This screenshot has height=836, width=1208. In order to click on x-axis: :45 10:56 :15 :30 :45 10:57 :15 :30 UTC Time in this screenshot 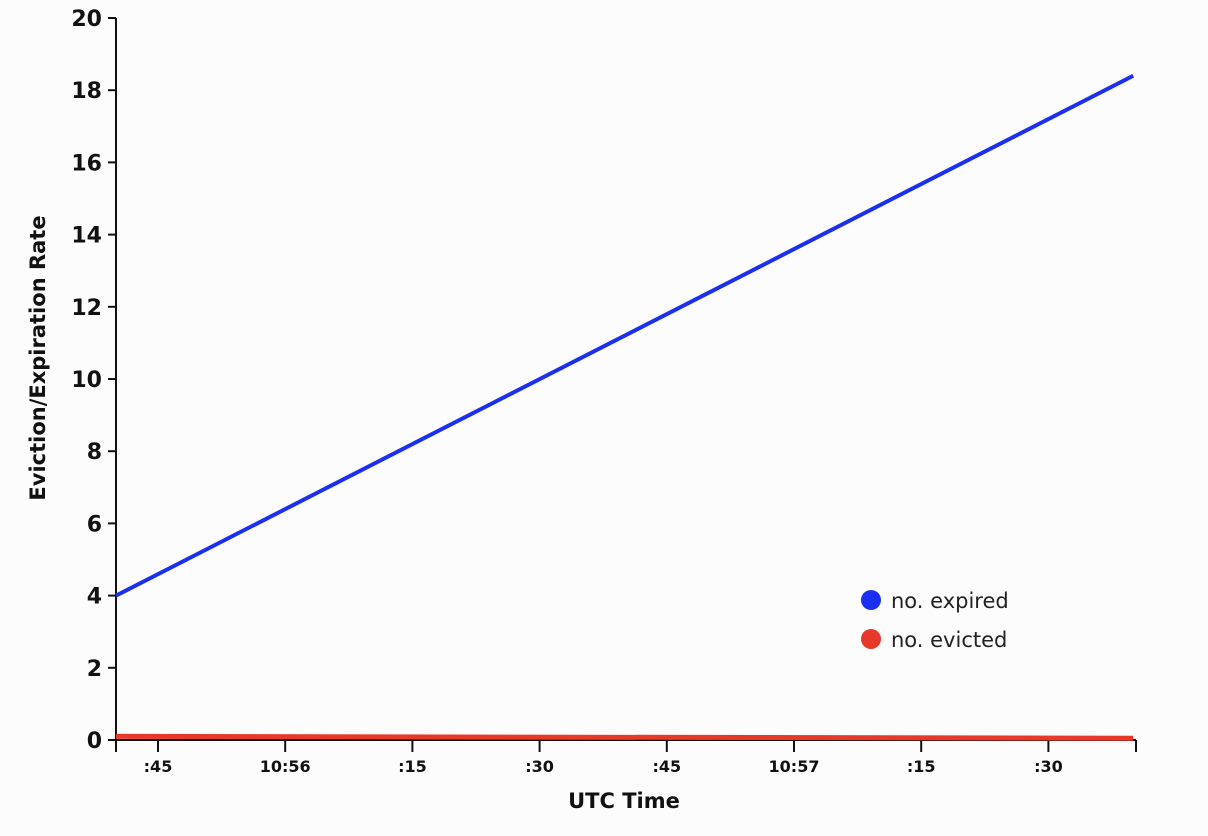, I will do `click(626, 776)`.